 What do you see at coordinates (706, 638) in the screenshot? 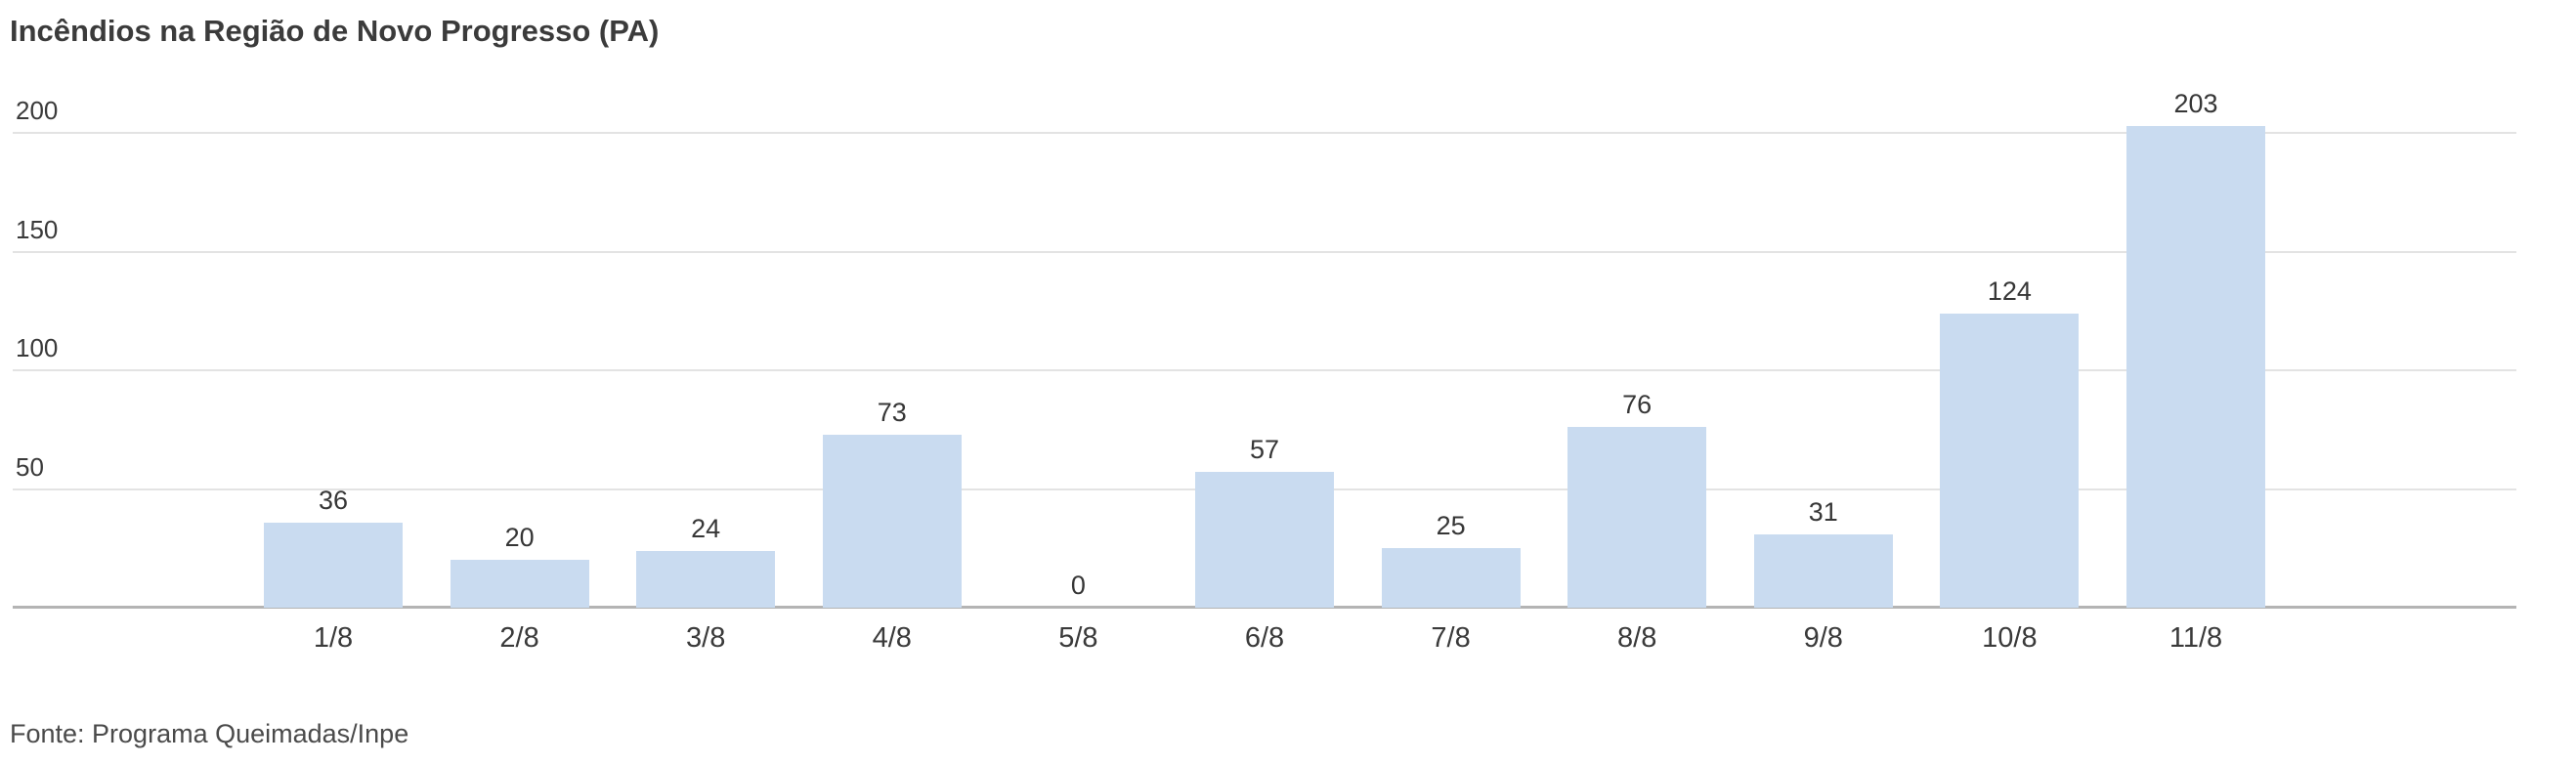
I see `x-tick-label: 3/8` at bounding box center [706, 638].